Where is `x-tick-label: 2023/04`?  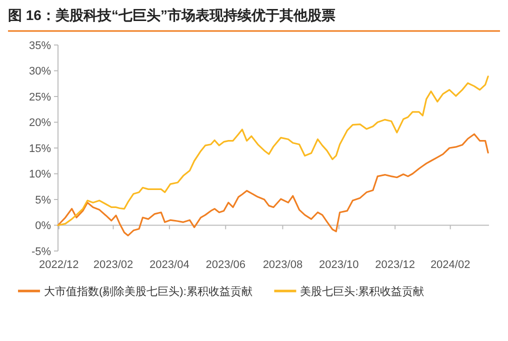 x-tick-label: 2023/04 is located at coordinates (170, 265).